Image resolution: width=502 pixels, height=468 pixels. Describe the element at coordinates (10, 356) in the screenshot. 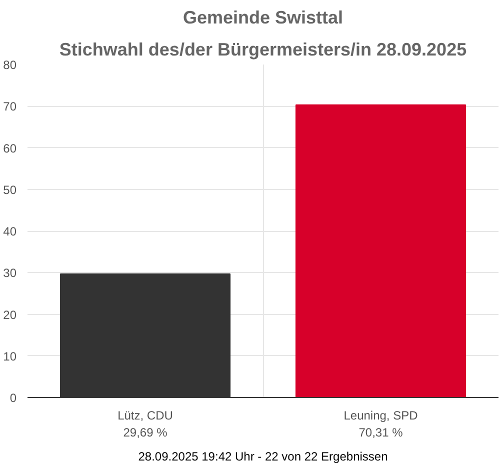

I see `y-tick-label: 10` at that location.